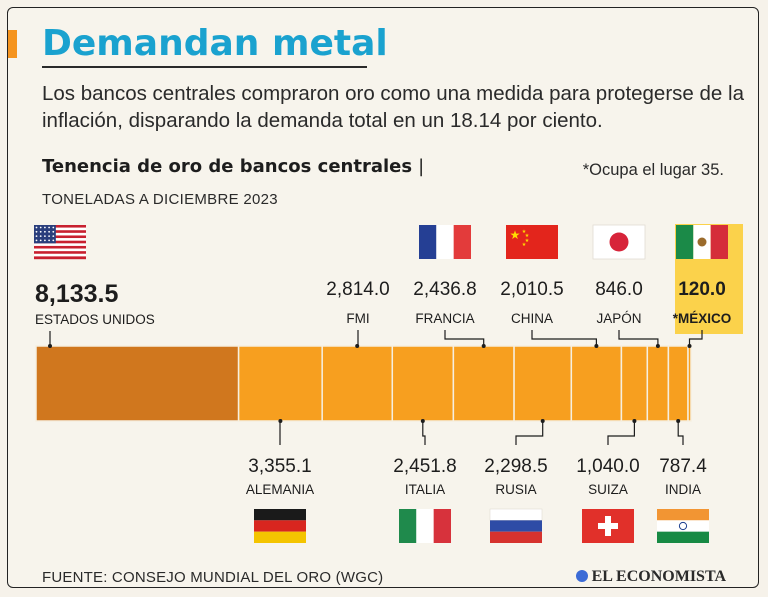 The width and height of the screenshot is (768, 597). Describe the element at coordinates (442, 526) in the screenshot. I see `italy-flag-red` at that location.